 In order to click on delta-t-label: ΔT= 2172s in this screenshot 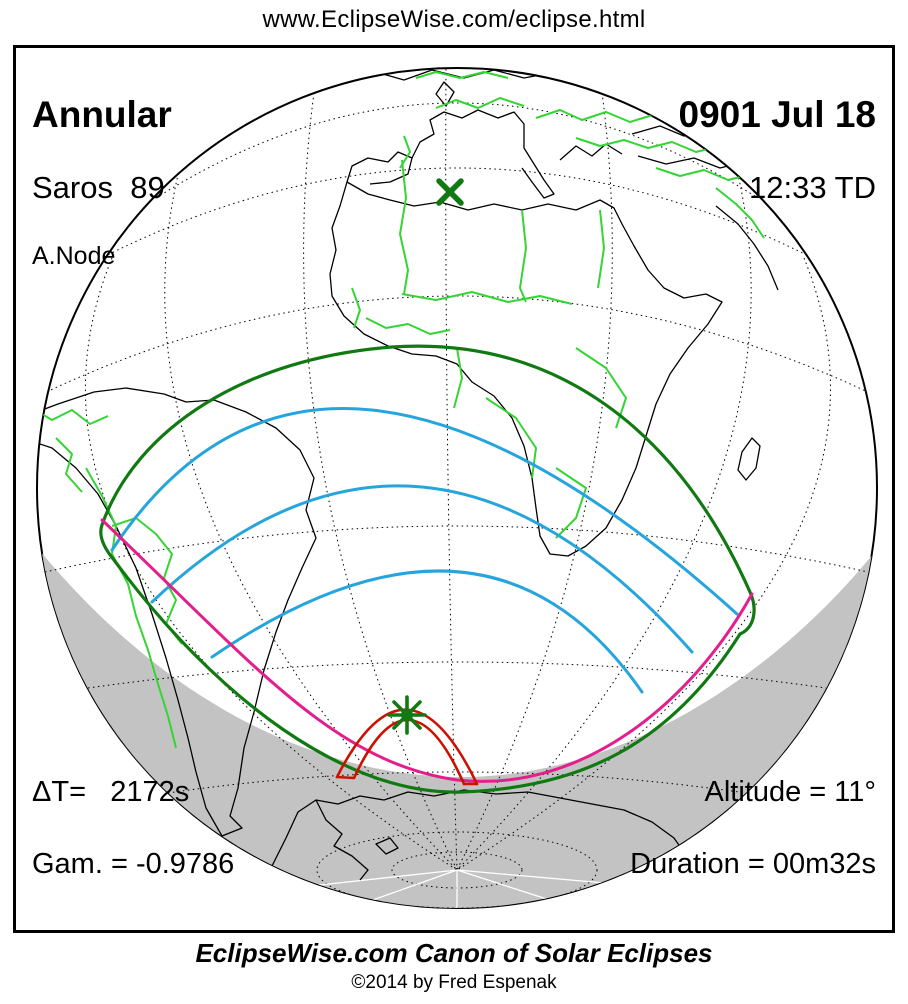, I will do `click(111, 791)`.